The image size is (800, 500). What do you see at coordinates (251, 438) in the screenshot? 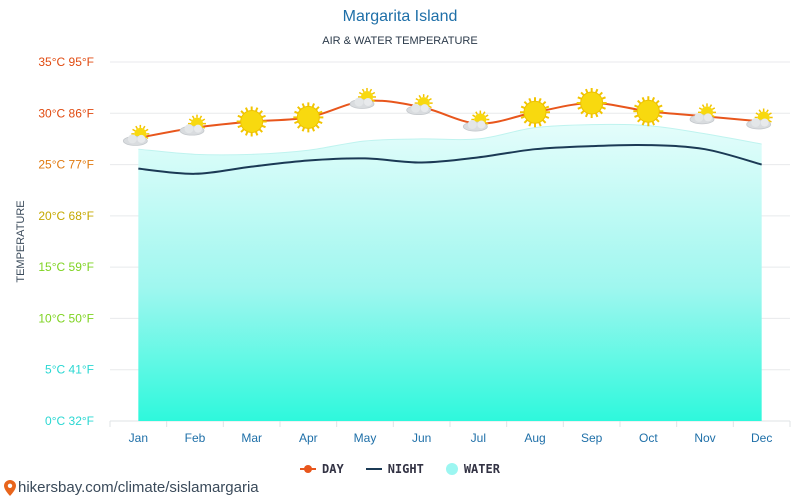
I see `x-tick-label: Mar` at bounding box center [251, 438].